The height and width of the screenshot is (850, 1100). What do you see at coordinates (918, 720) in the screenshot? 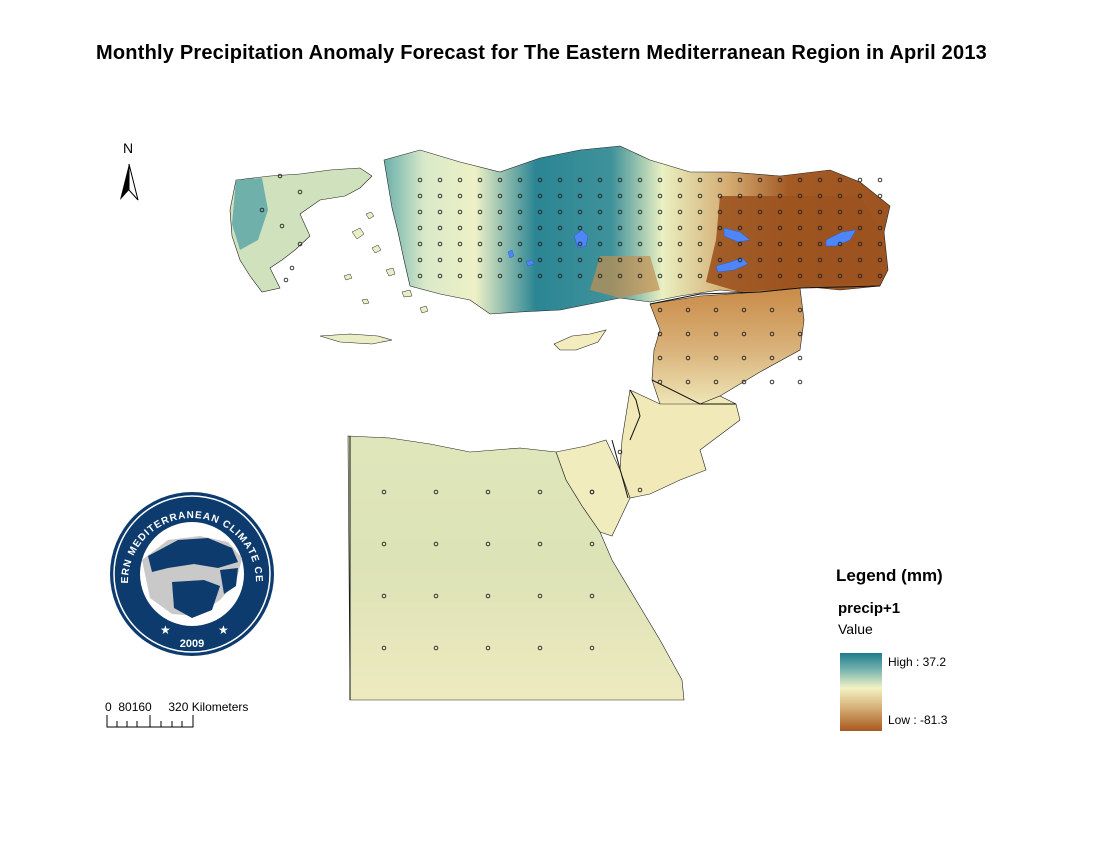
I see `legend-low-label: Low : -81.3` at bounding box center [918, 720].